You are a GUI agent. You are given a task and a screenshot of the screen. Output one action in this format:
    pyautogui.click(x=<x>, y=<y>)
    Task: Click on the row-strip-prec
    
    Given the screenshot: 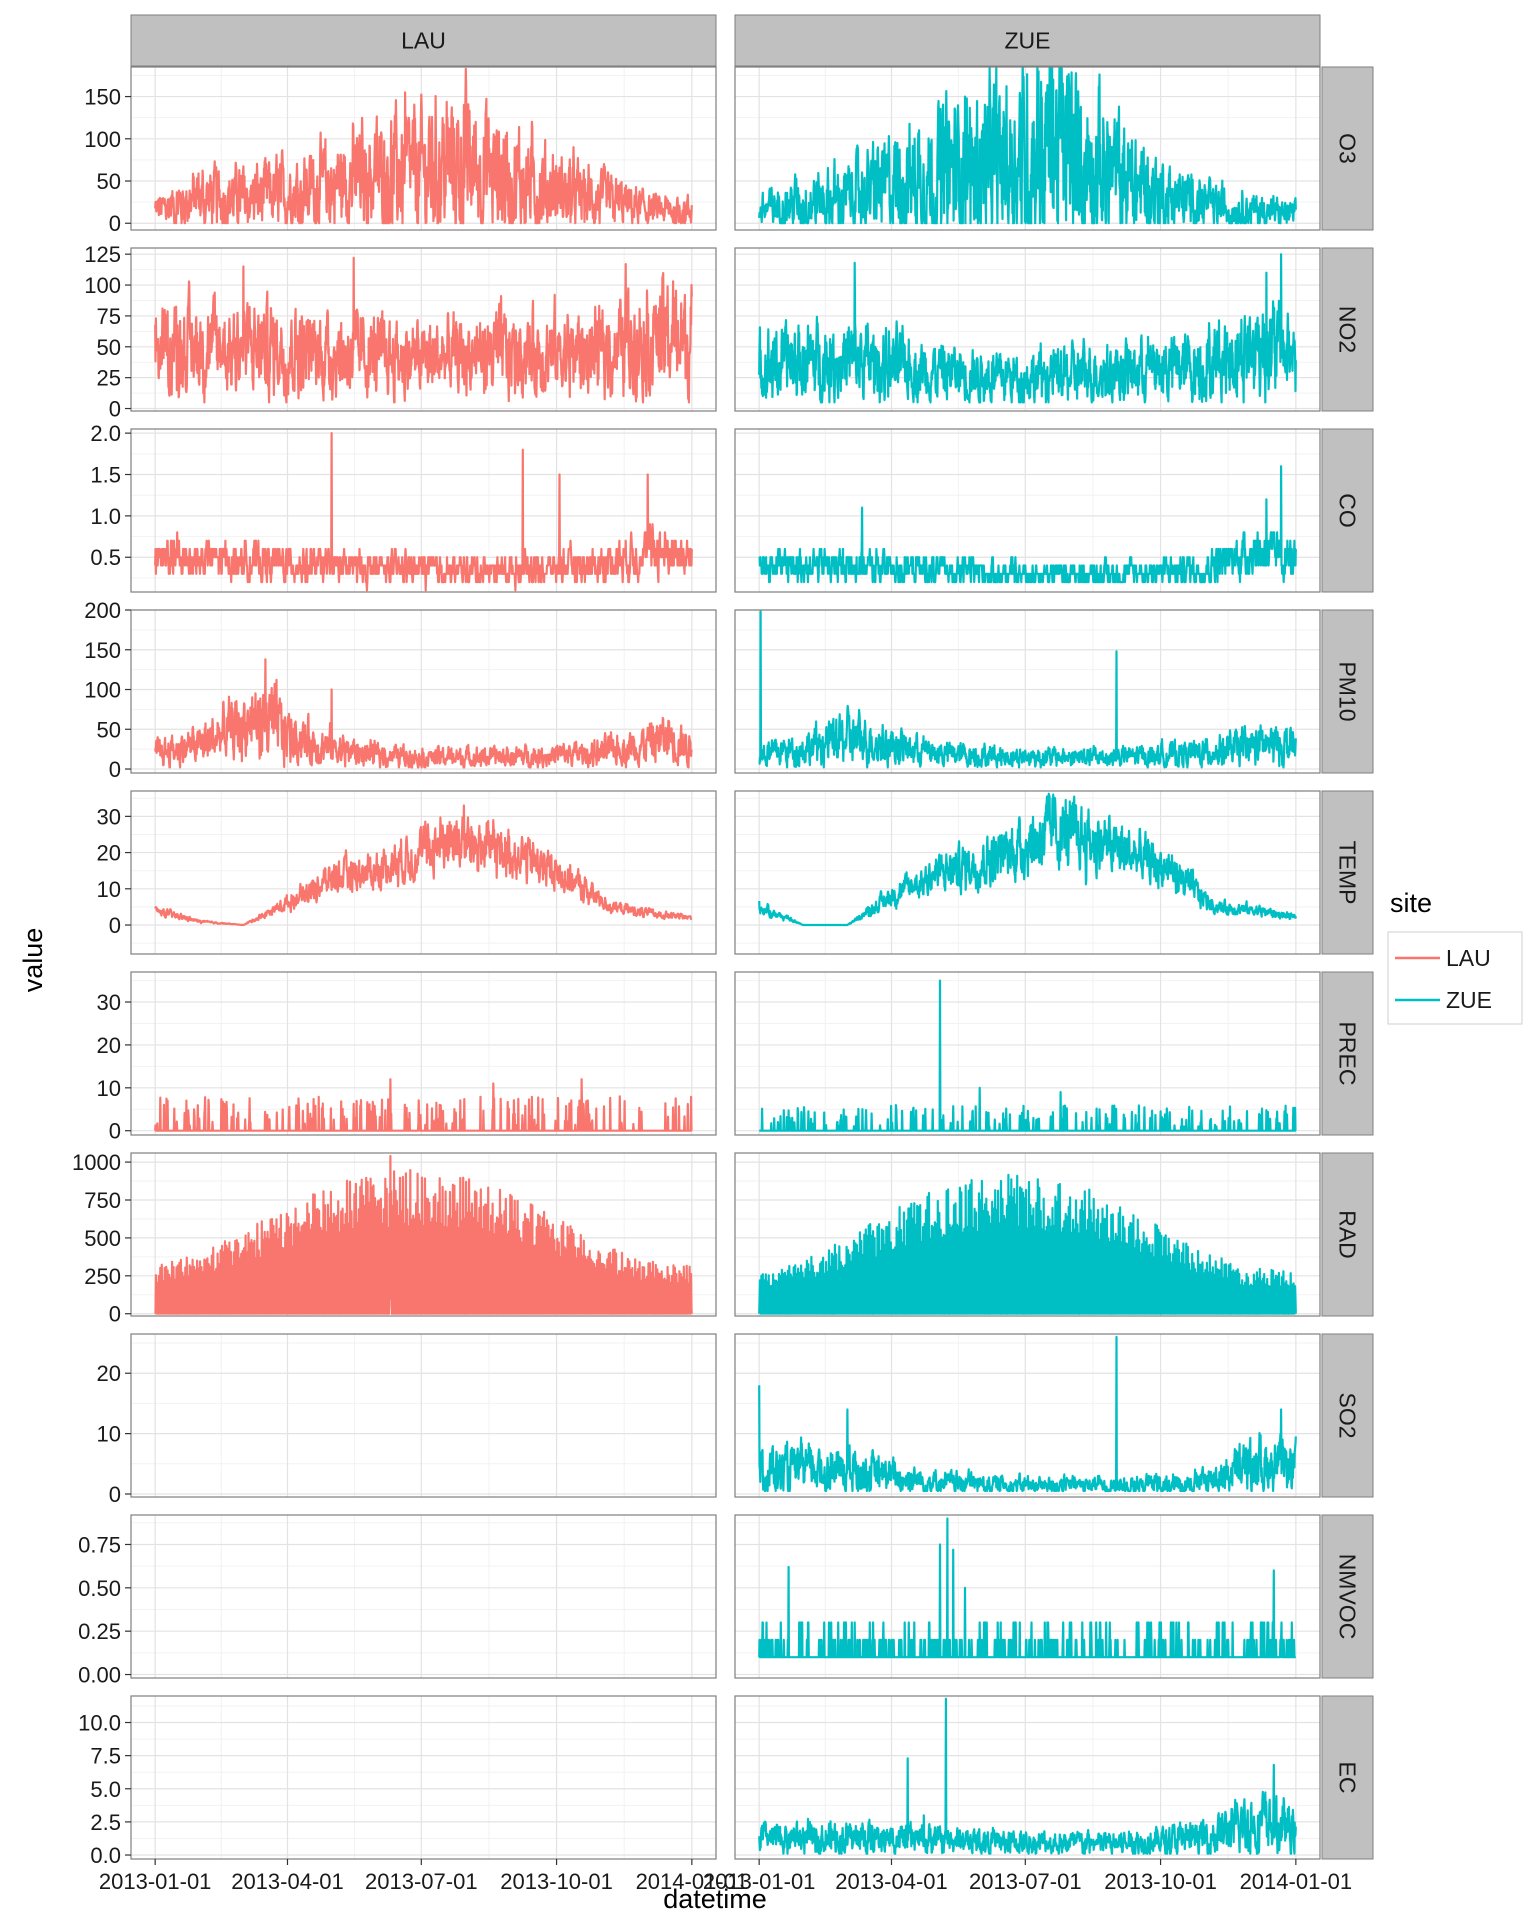 What is the action you would take?
    pyautogui.click(x=1347, y=1053)
    